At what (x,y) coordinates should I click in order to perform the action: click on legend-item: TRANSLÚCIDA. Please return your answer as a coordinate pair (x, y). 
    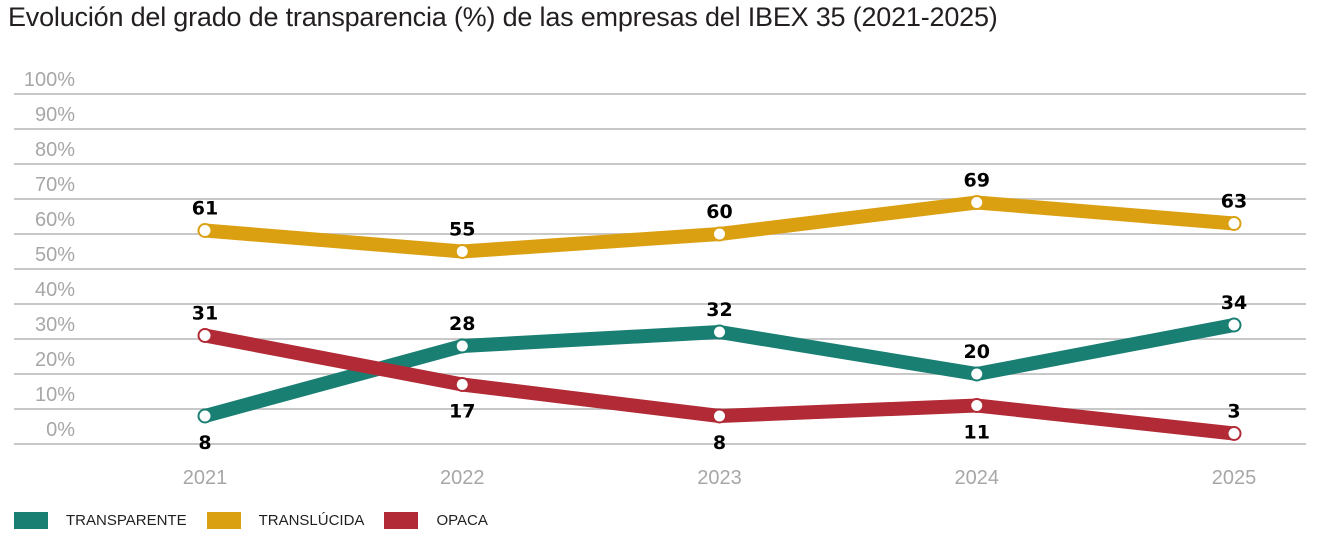
    Looking at the image, I should click on (285, 520).